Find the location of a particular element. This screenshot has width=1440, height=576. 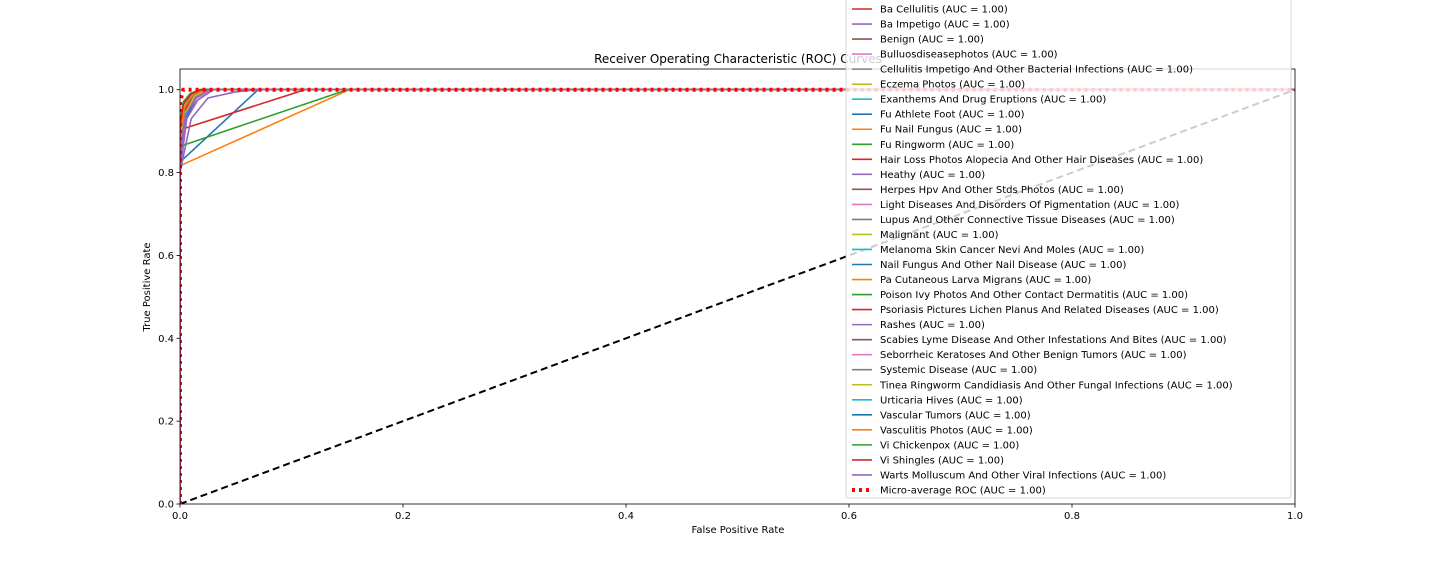

y-tick-label: 1.0 is located at coordinates (166, 90).